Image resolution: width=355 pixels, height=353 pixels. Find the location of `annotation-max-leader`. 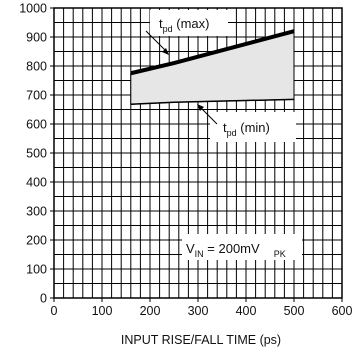

annotation-max-leader is located at coordinates (156, 41).